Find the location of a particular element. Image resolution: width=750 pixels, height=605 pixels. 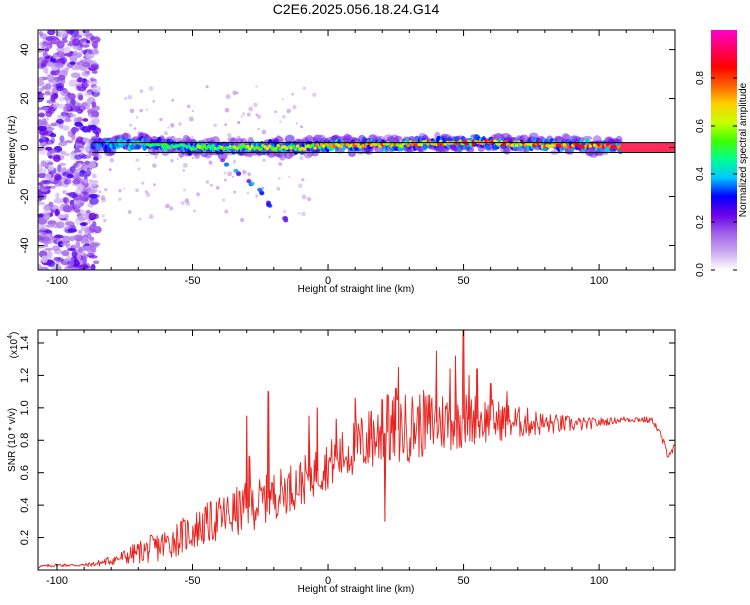

x-tick-label: 100 is located at coordinates (599, 281).